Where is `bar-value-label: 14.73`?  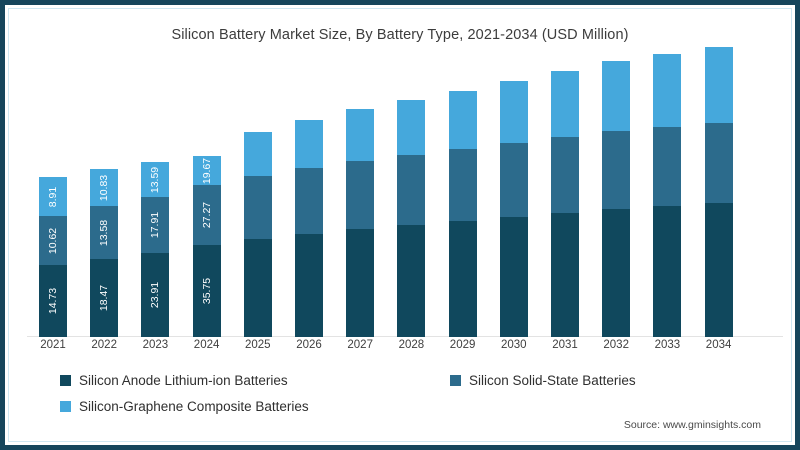 bar-value-label: 14.73 is located at coordinates (52, 301).